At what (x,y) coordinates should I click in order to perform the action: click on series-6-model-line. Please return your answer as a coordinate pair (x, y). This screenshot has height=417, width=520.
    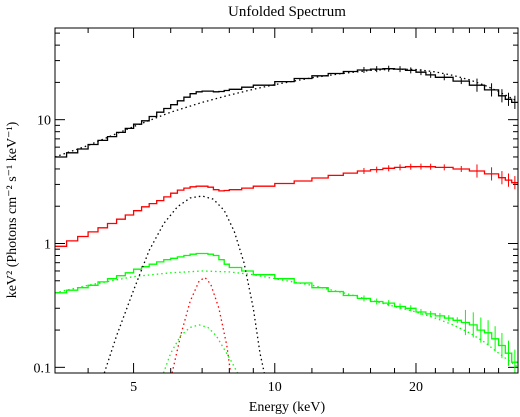
    Looking at the image, I should click on (201, 324).